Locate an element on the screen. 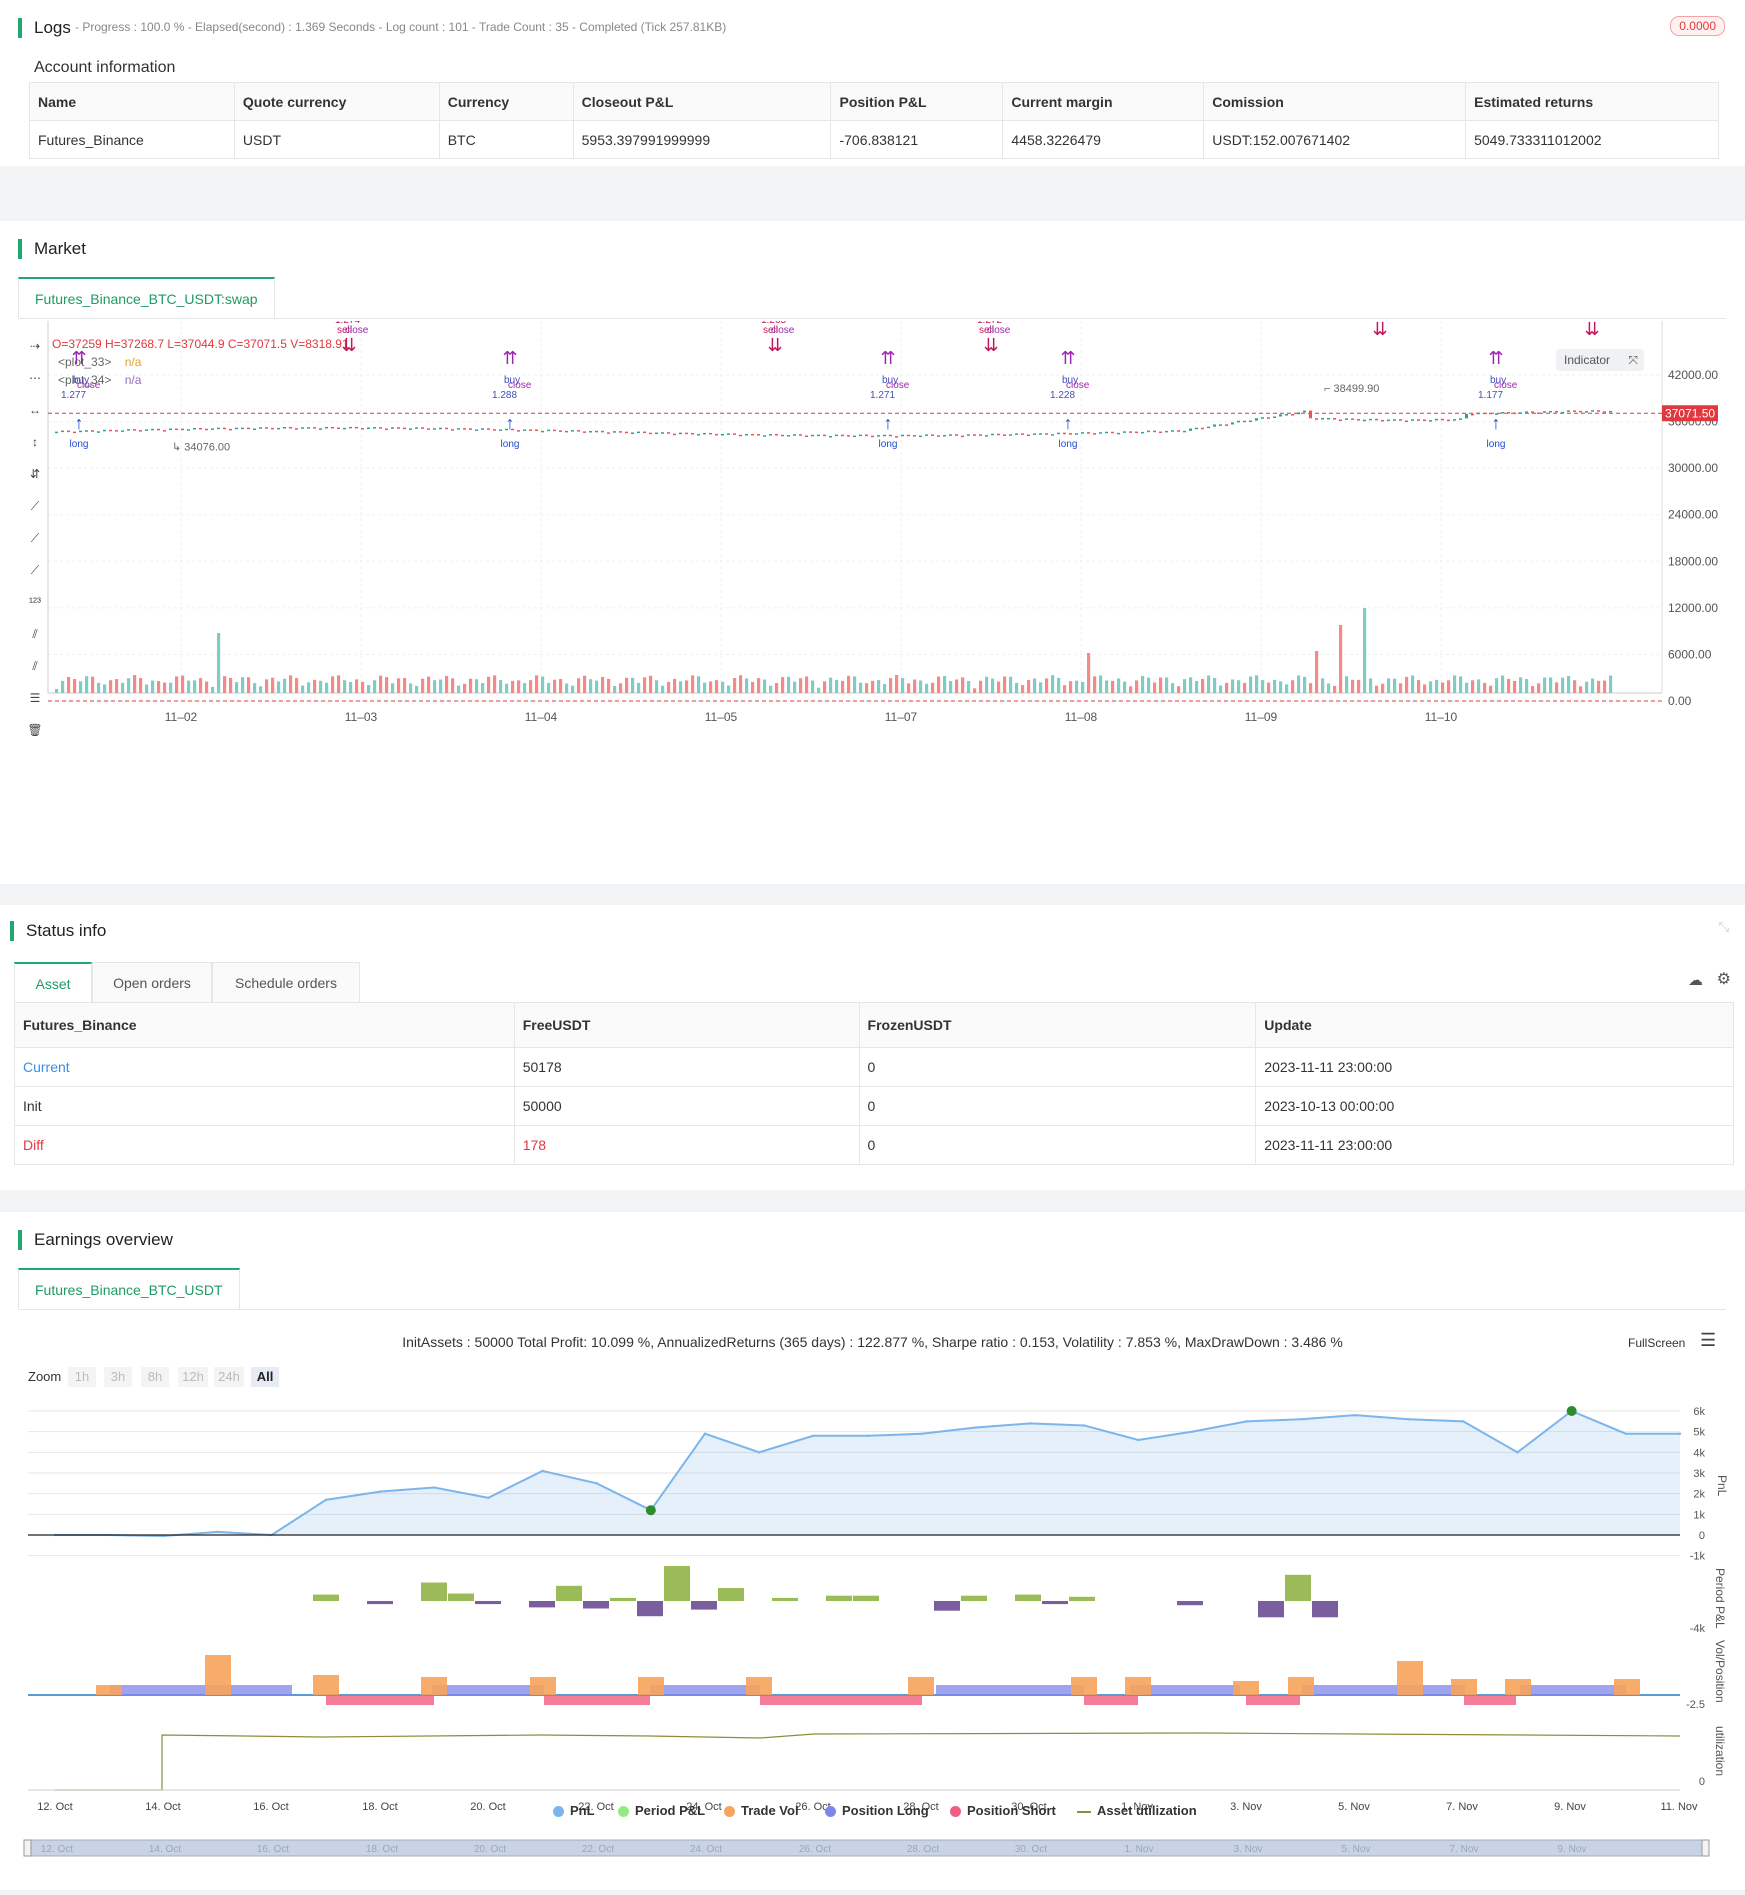 The width and height of the screenshot is (1745, 1895). legend-item: PnL is located at coordinates (574, 1810).